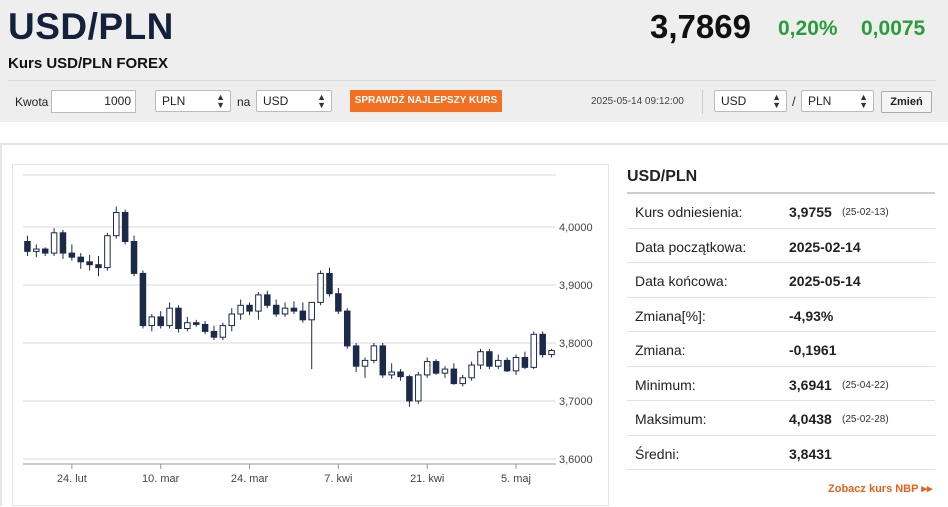 The height and width of the screenshot is (507, 948). Describe the element at coordinates (837, 101) in the screenshot. I see `quote-currency-select: PLN ▲ ▼` at that location.